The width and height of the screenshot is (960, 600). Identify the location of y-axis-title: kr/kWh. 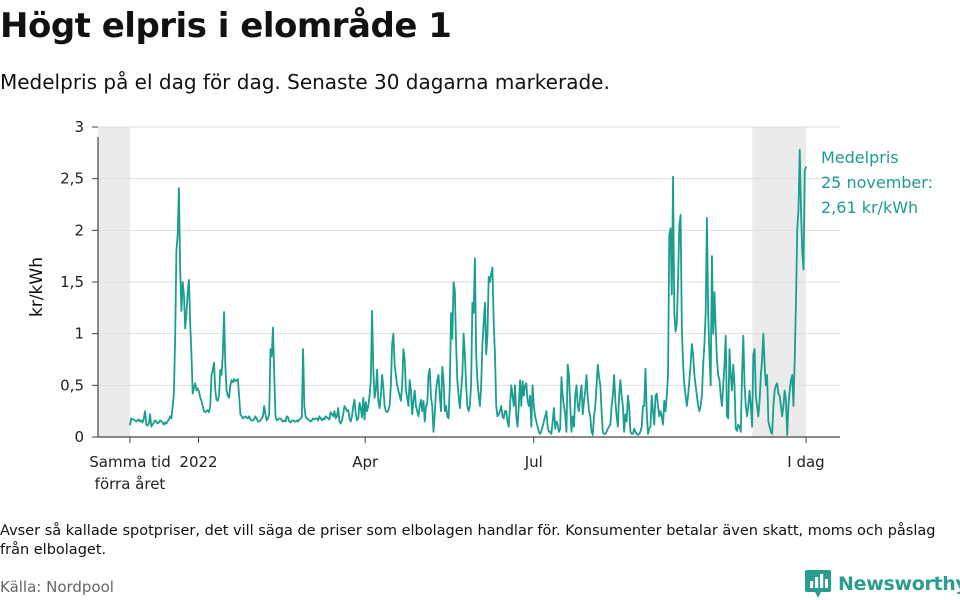
(37, 287).